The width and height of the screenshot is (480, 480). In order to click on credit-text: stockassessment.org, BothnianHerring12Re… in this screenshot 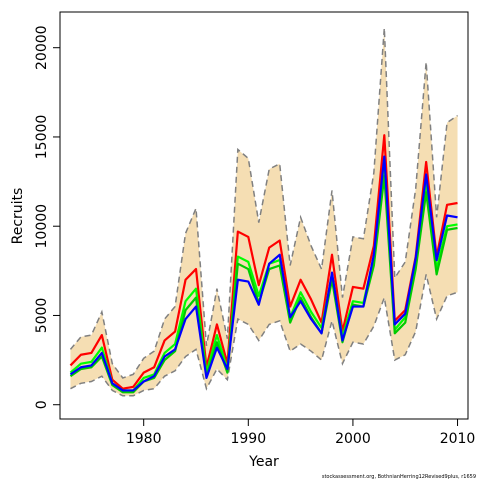, I will do `click(399, 477)`.